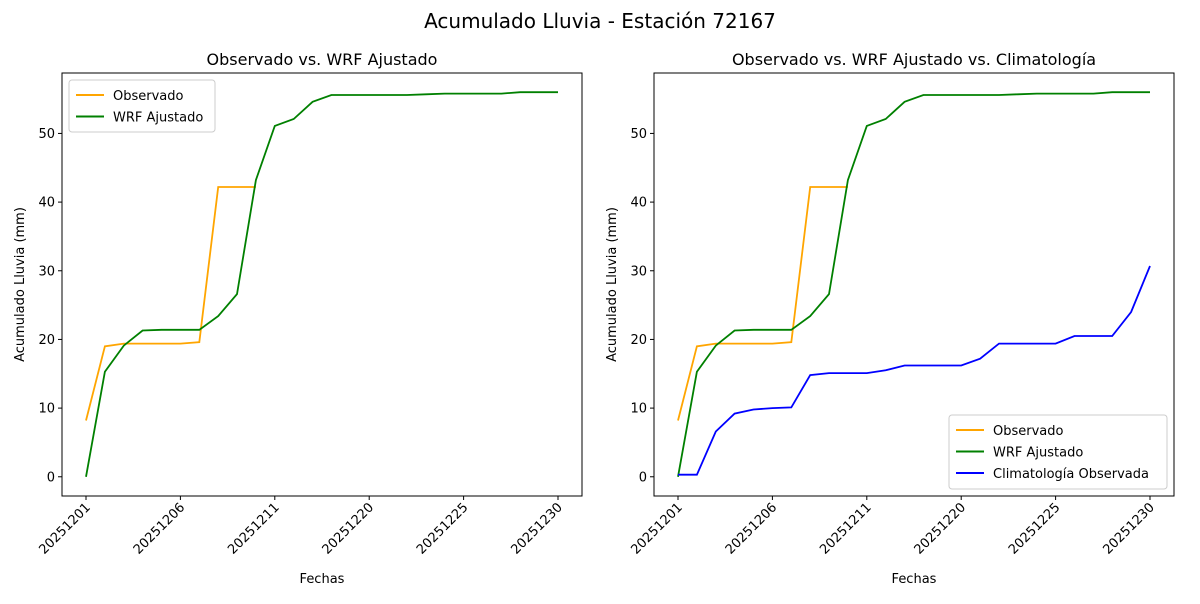 The width and height of the screenshot is (1200, 604). What do you see at coordinates (600, 21) in the screenshot?
I see `figure-title: Acumulado Lluvia - Estación 72167` at bounding box center [600, 21].